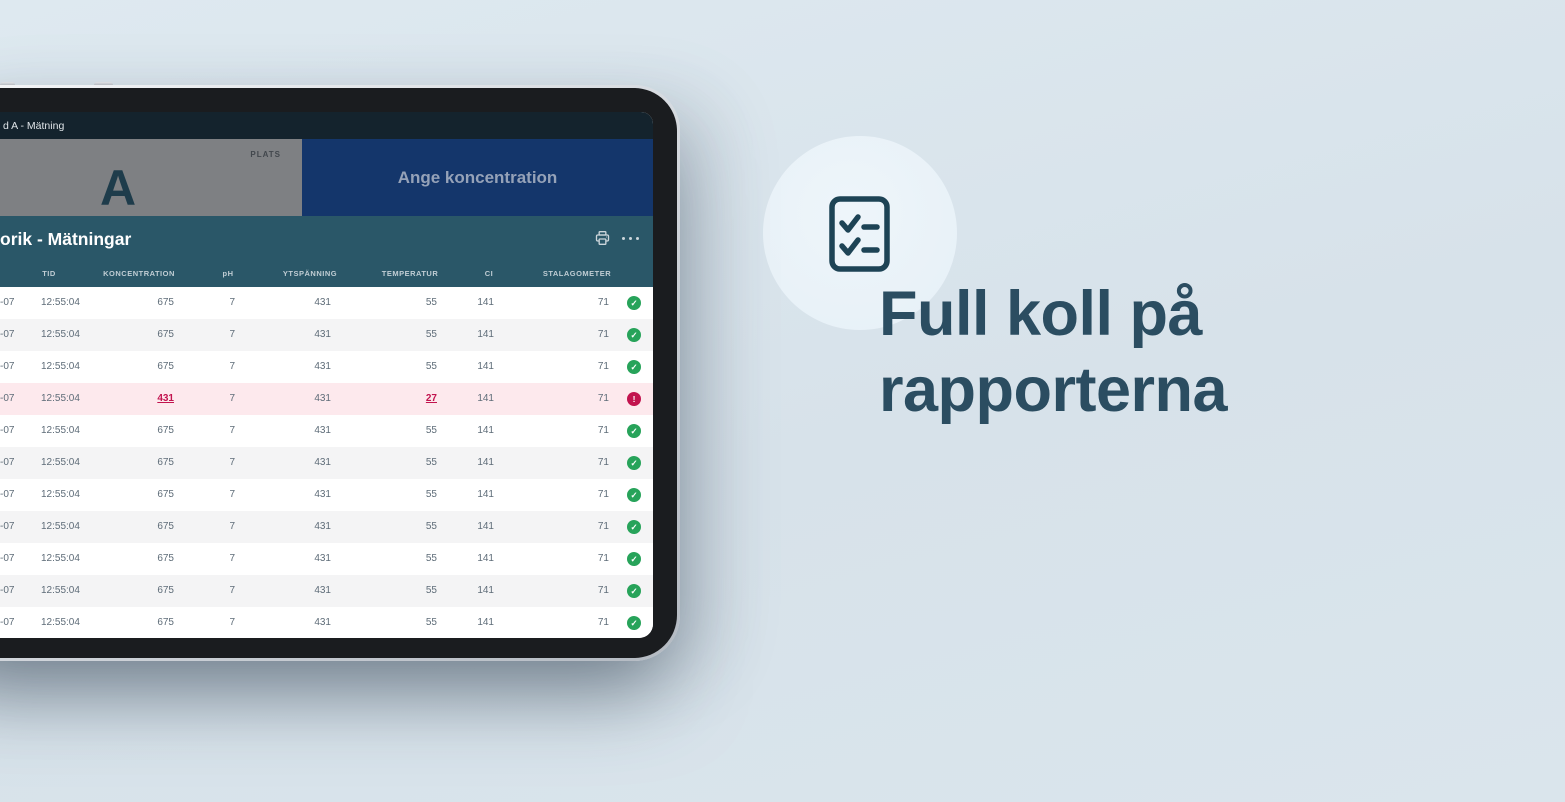 The width and height of the screenshot is (1565, 802). Describe the element at coordinates (139, 273) in the screenshot. I see `column-header-koncentration: KONCENTRATION` at that location.